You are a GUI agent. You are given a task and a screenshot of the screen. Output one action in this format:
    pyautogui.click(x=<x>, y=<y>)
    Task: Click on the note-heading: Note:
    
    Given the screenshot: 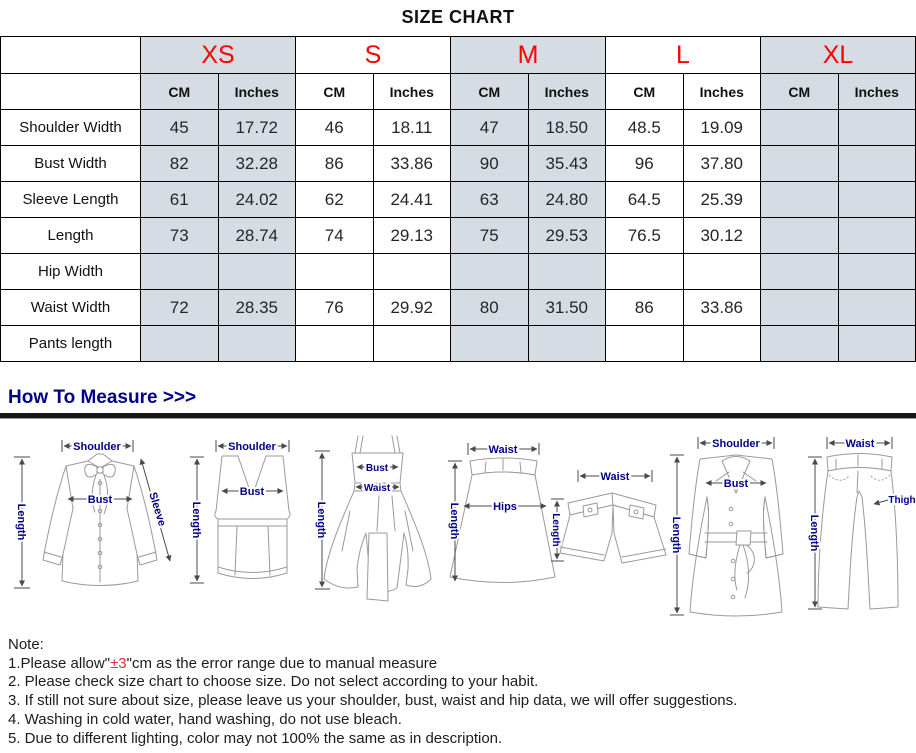 What is the action you would take?
    pyautogui.click(x=26, y=644)
    